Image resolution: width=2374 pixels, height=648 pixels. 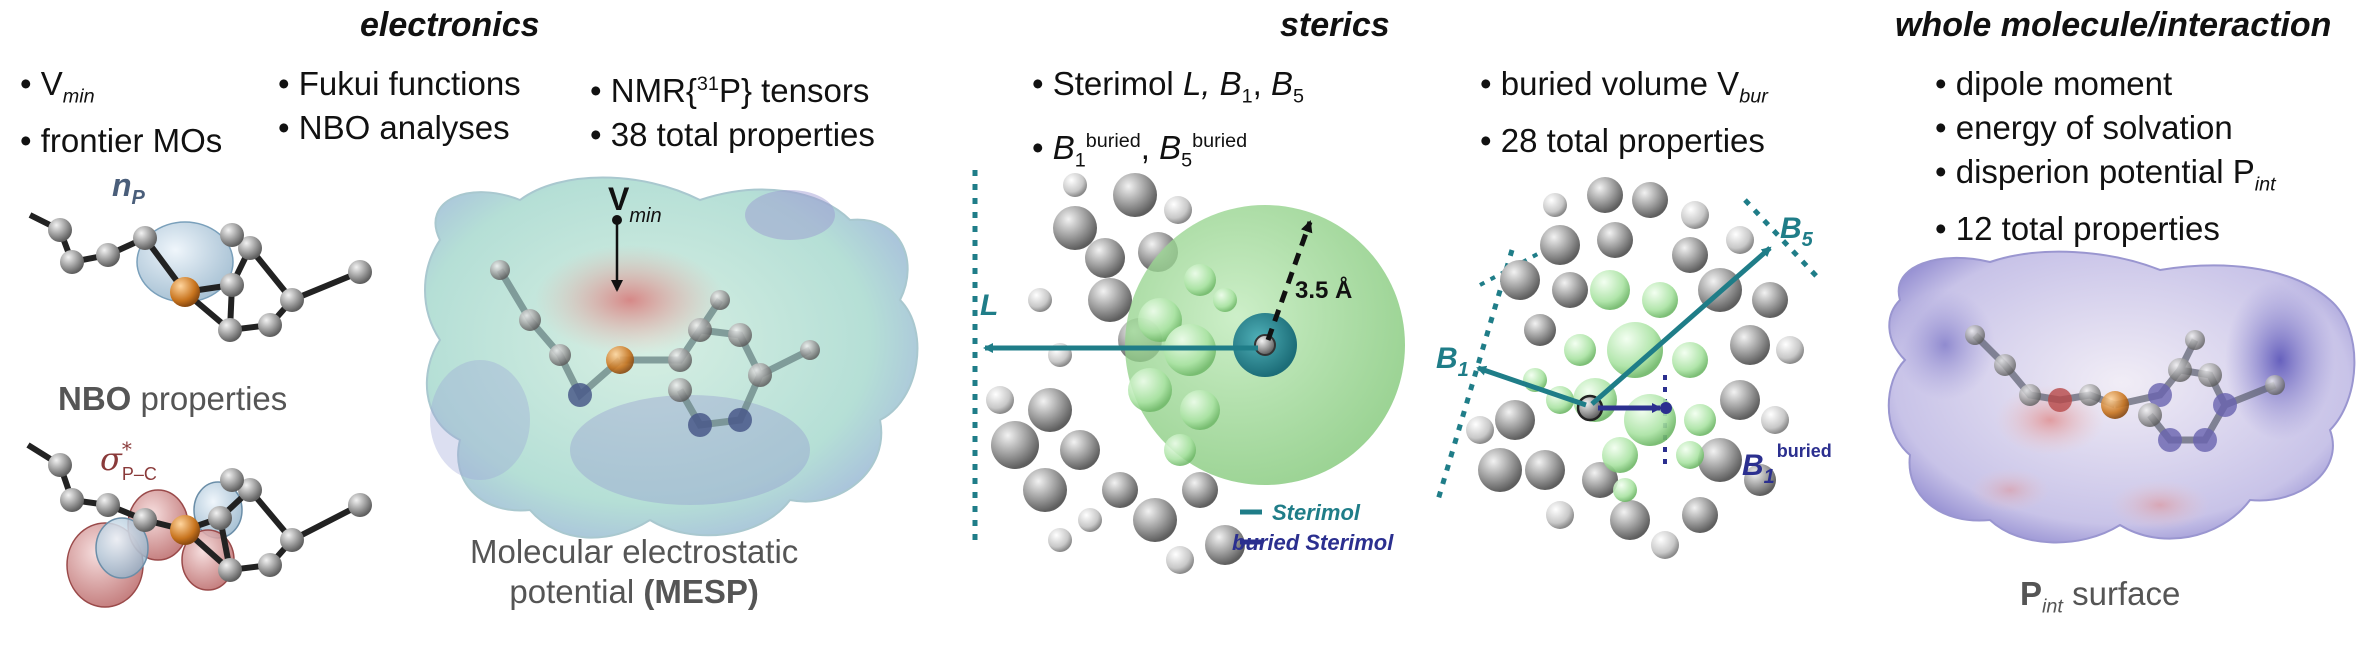 What do you see at coordinates (2121, 397) in the screenshot?
I see `pint-surface` at bounding box center [2121, 397].